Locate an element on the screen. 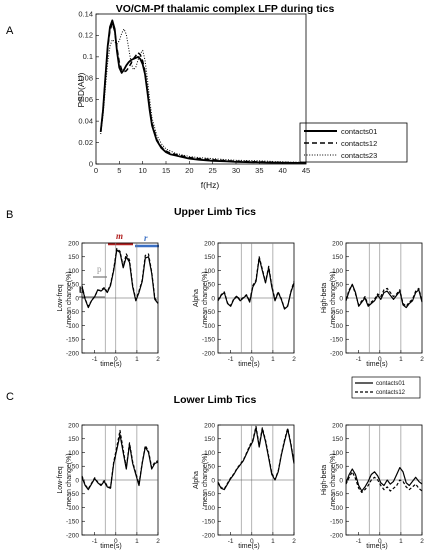 Image resolution: width=425 pixels, height=550 pixels. legend-a: contacts01 contacts12 contacts23 is located at coordinates (353, 142).